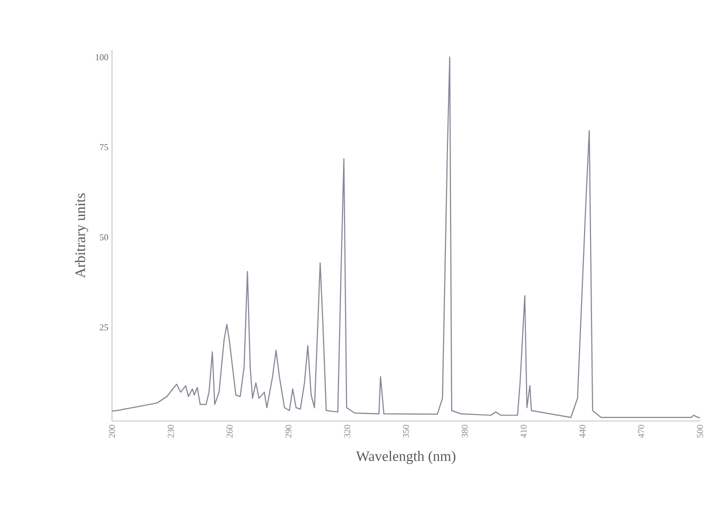 This screenshot has width=708, height=523. I want to click on x-tick-label: 350, so click(406, 431).